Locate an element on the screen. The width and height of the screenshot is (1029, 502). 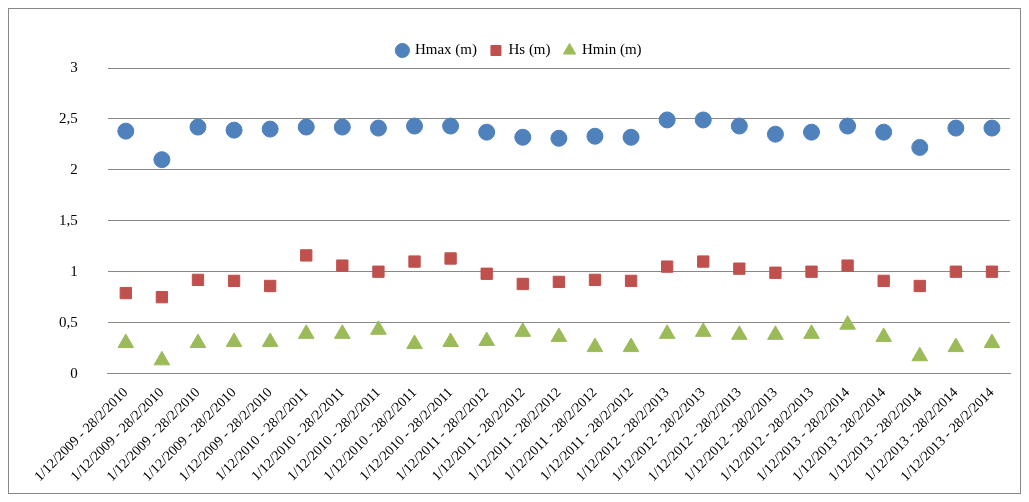
y-tick-label: 3 is located at coordinates (74, 66).